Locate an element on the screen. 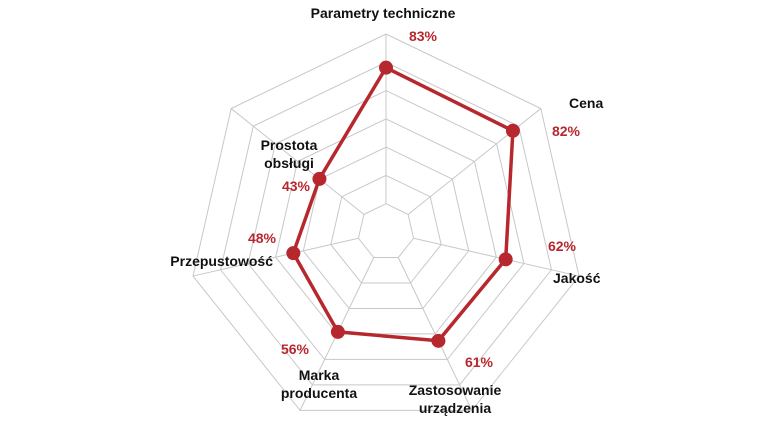 The height and width of the screenshot is (429, 764). axis-label-5: Przepustowość is located at coordinates (221, 261).